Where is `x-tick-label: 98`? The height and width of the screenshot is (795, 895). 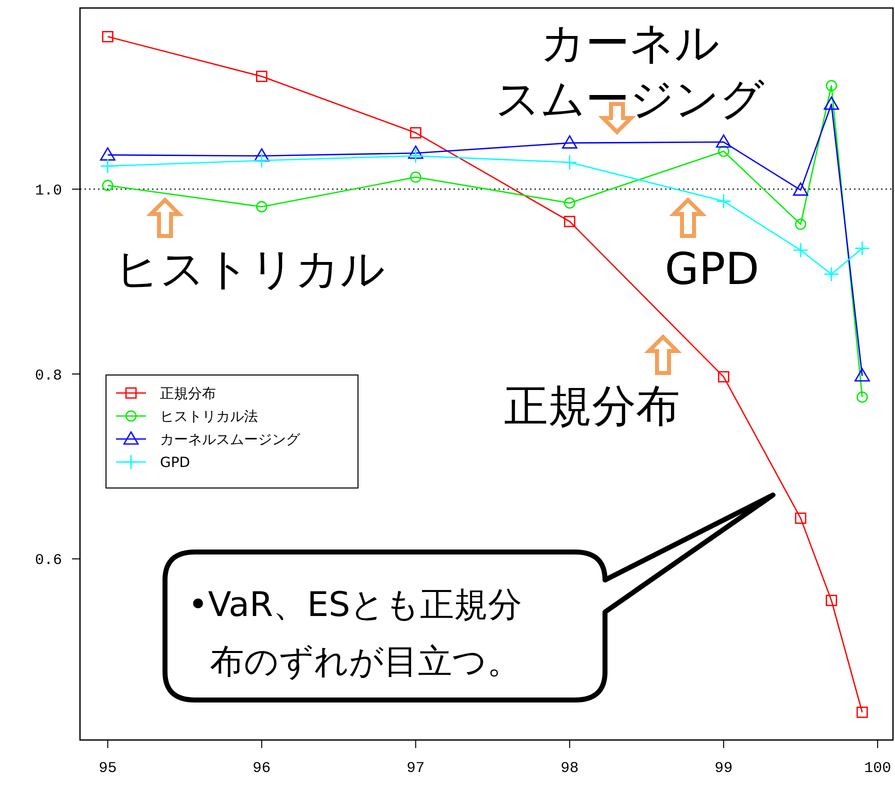
x-tick-label: 98 is located at coordinates (569, 768).